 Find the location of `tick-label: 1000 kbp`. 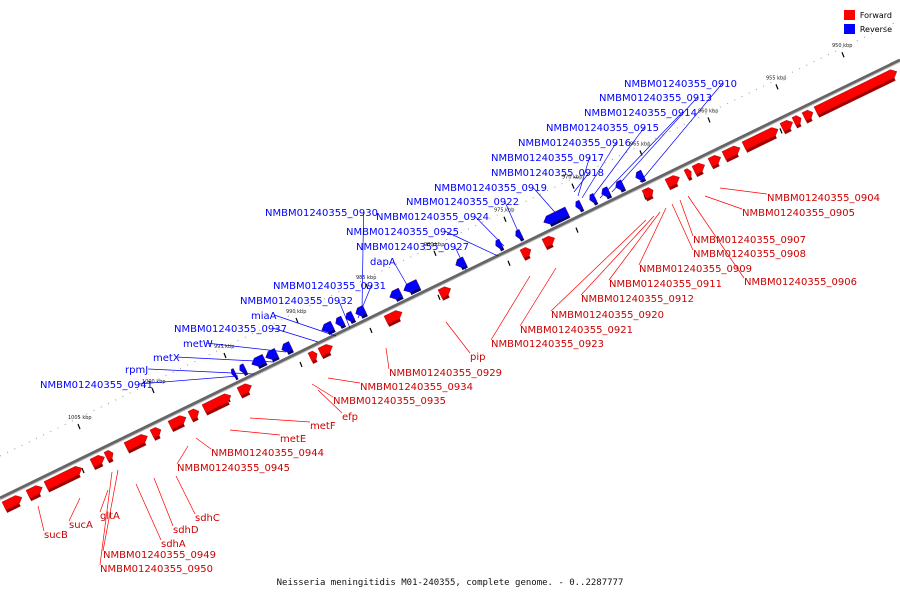

tick-label: 1000 kbp is located at coordinates (154, 382).